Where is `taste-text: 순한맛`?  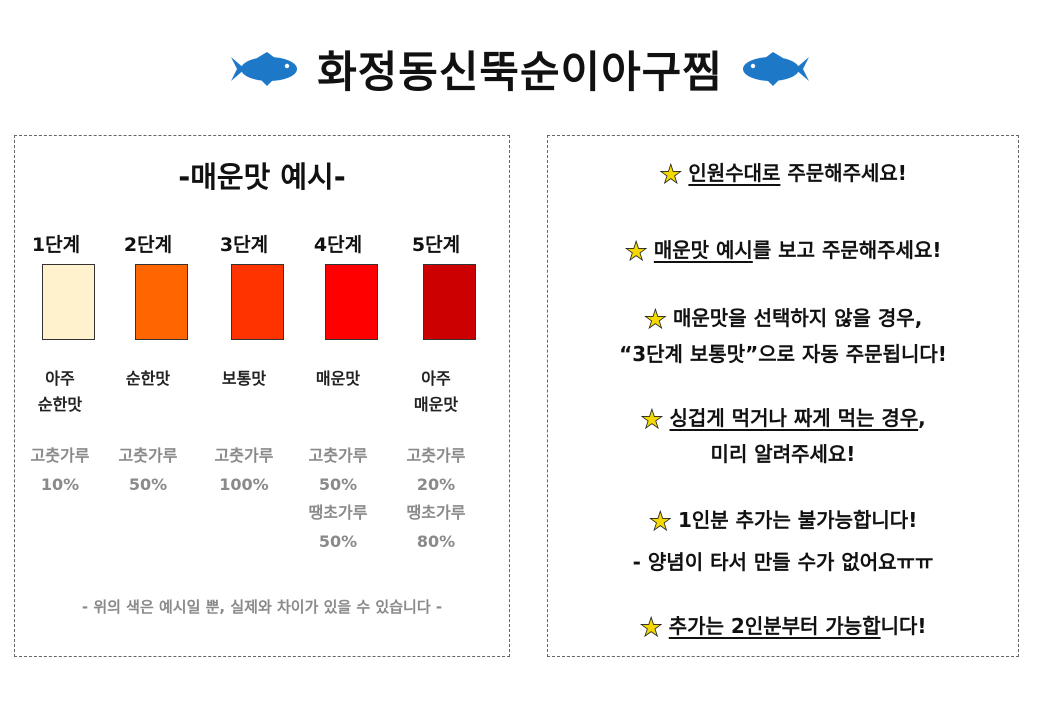
taste-text: 순한맛 is located at coordinates (148, 378).